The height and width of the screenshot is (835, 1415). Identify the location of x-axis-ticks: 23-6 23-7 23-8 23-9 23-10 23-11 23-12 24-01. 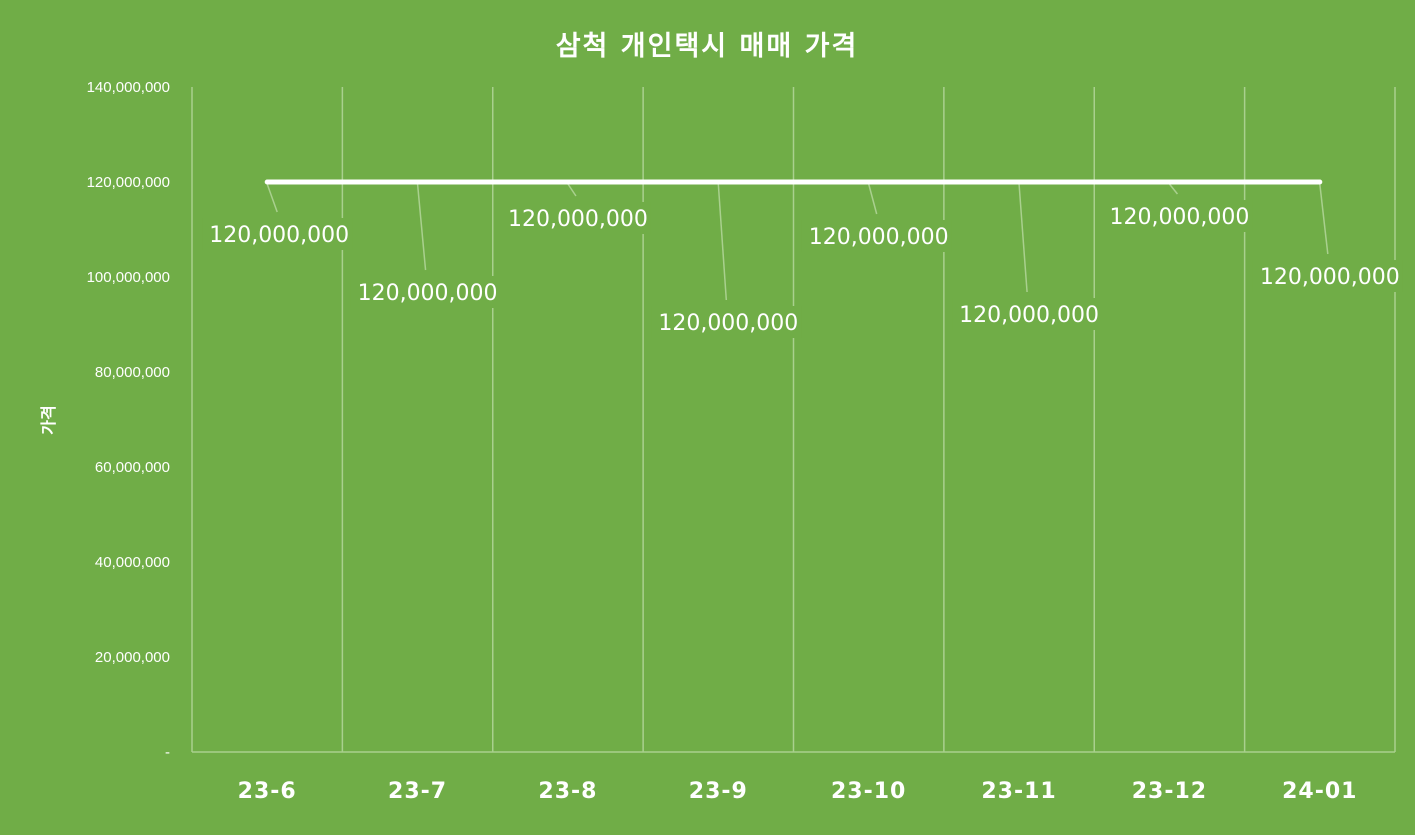
(797, 791).